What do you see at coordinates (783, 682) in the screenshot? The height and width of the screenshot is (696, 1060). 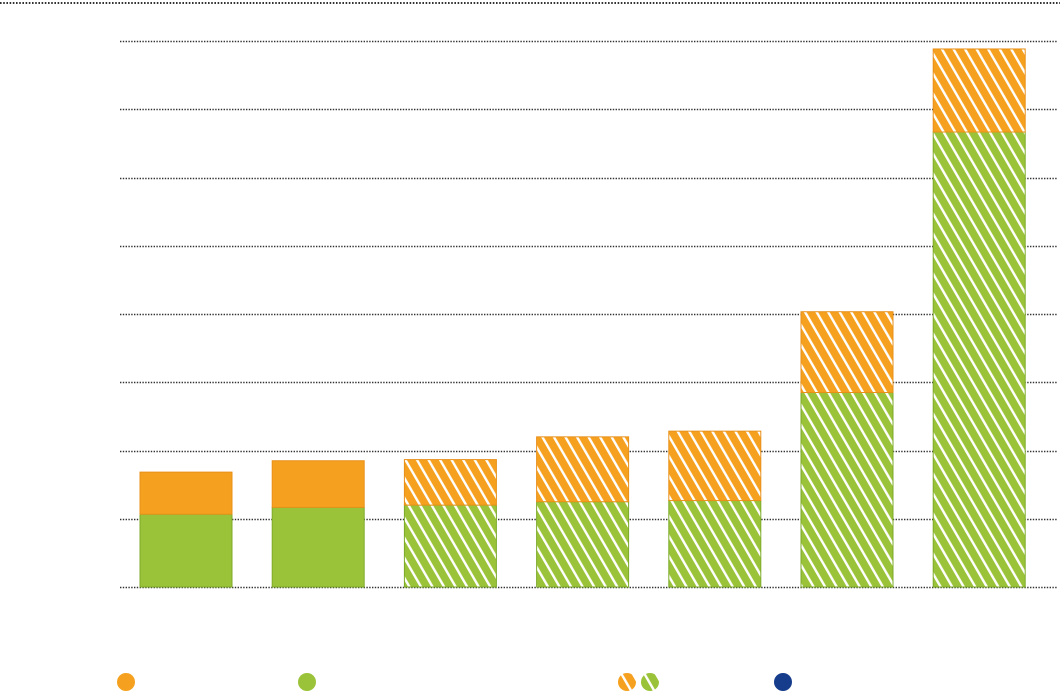 I see `navy-dot-icon` at bounding box center [783, 682].